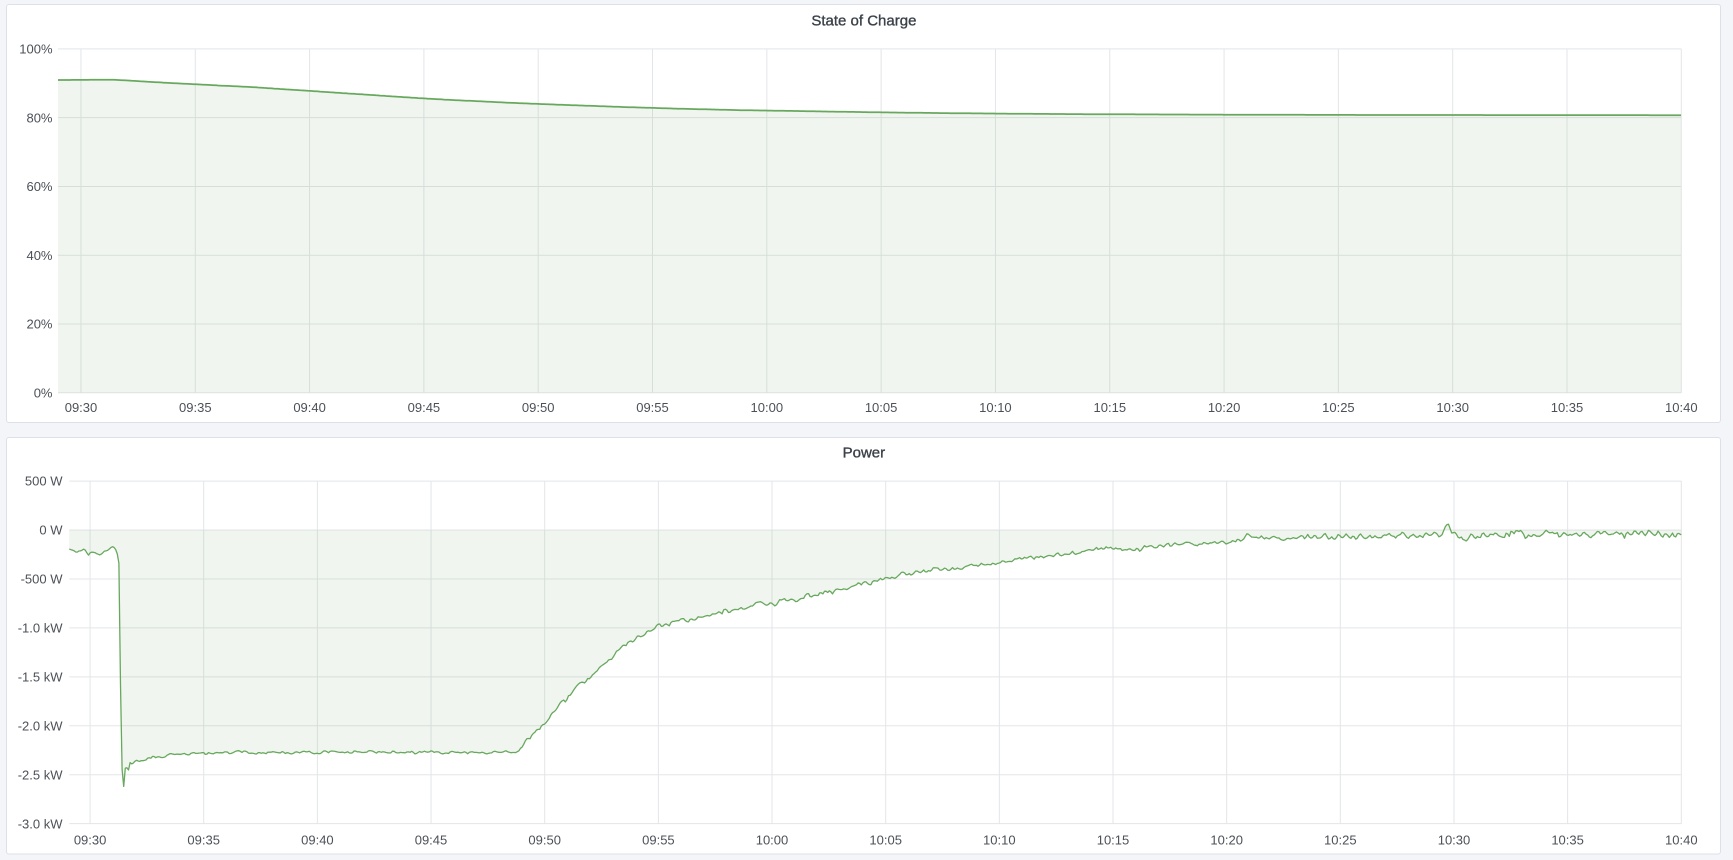  I want to click on svg-text: 0%, so click(43, 392).